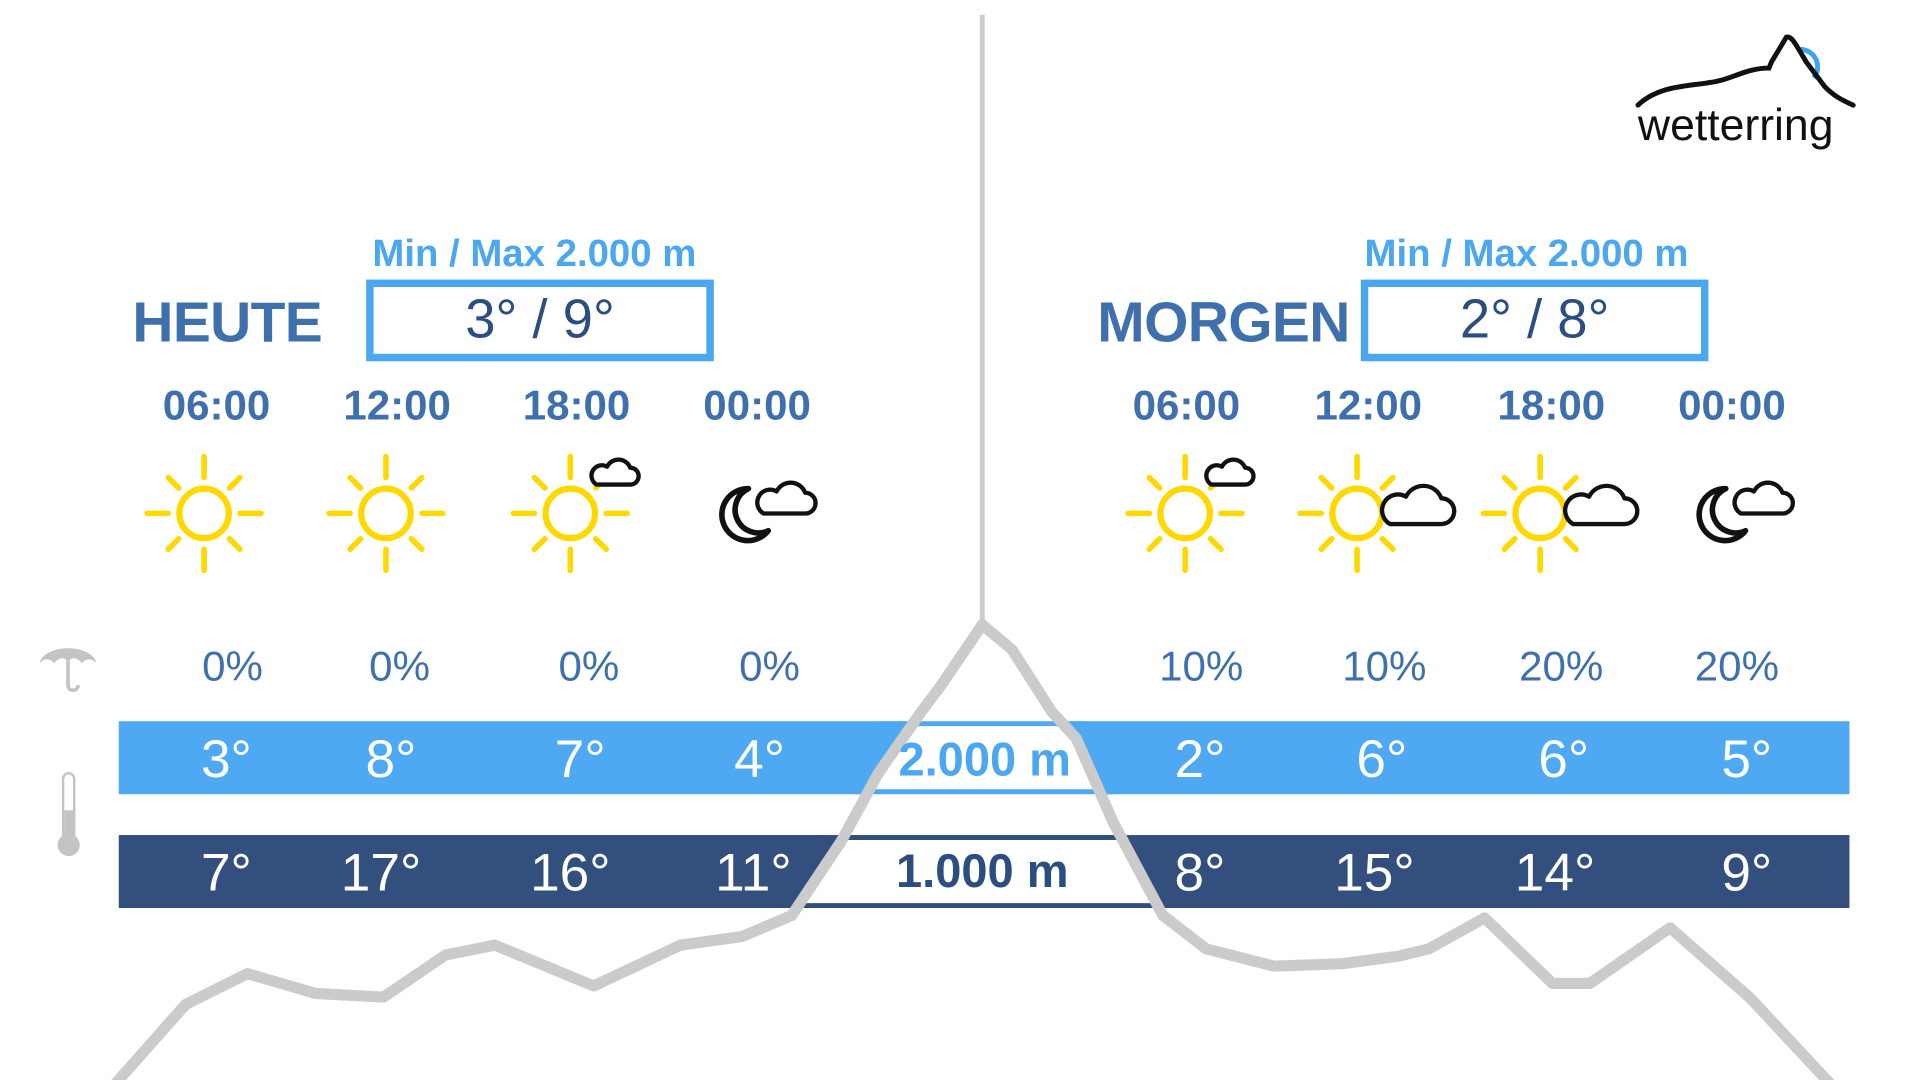 Image resolution: width=1920 pixels, height=1080 pixels. Describe the element at coordinates (226, 759) in the screenshot. I see `temp-2000m: 3°` at that location.